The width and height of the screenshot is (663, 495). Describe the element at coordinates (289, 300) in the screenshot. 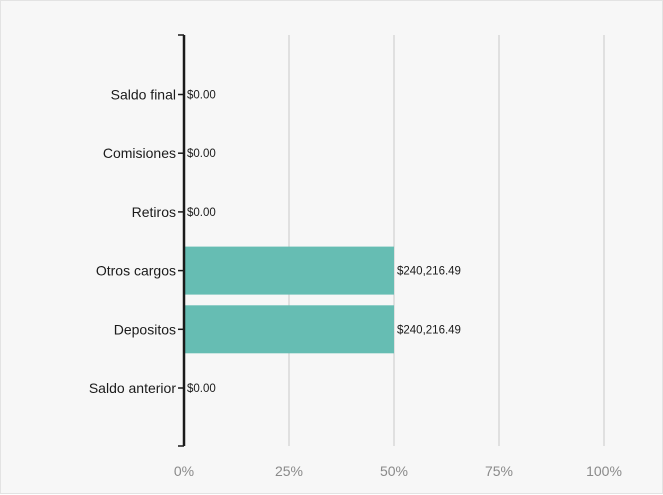

I see `bars` at that location.